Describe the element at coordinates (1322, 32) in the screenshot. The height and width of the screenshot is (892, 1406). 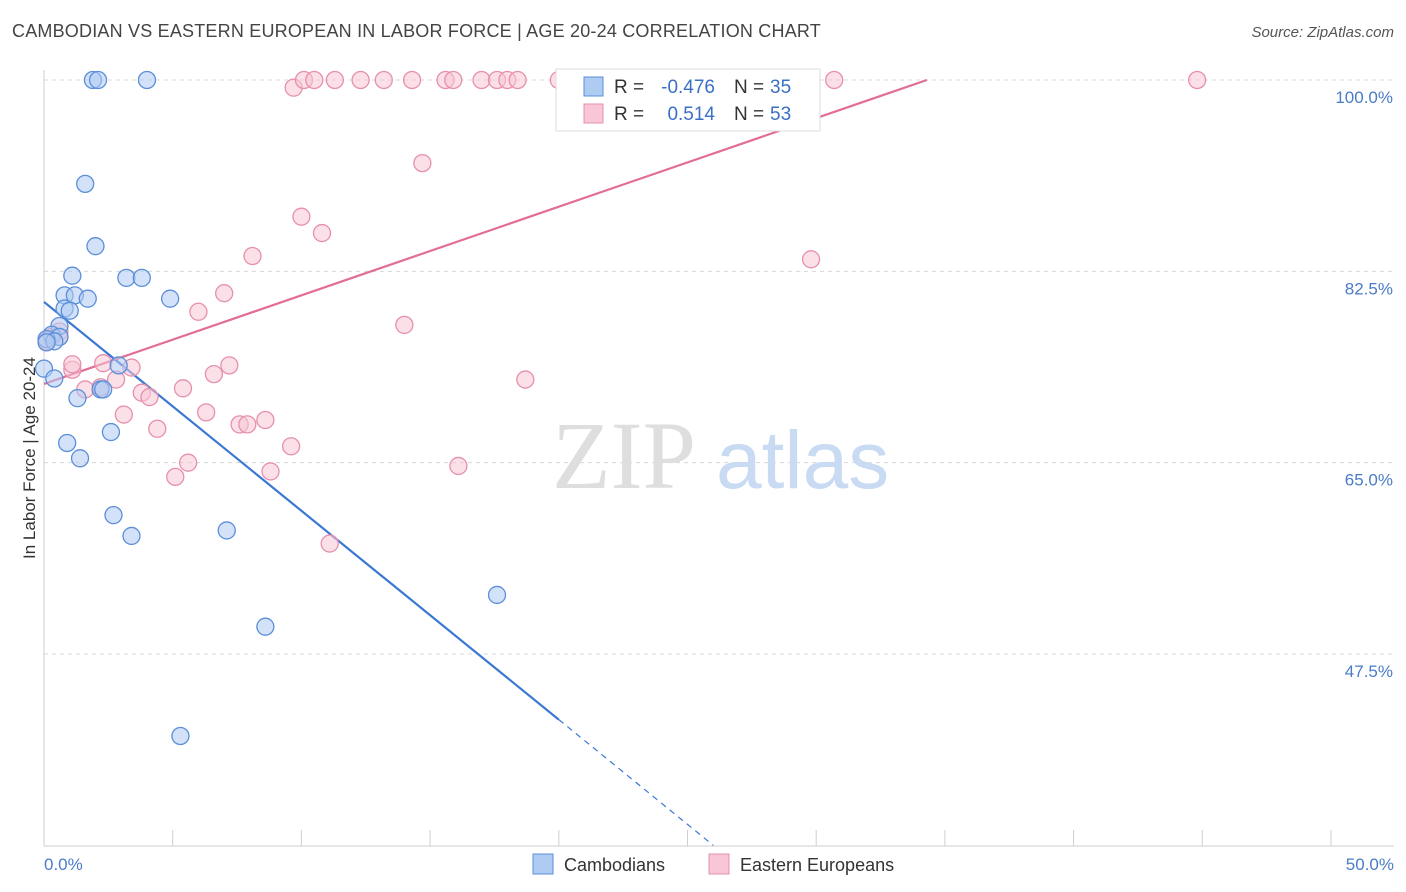
I see `source-label: Source: ZipAtlas.com` at that location.